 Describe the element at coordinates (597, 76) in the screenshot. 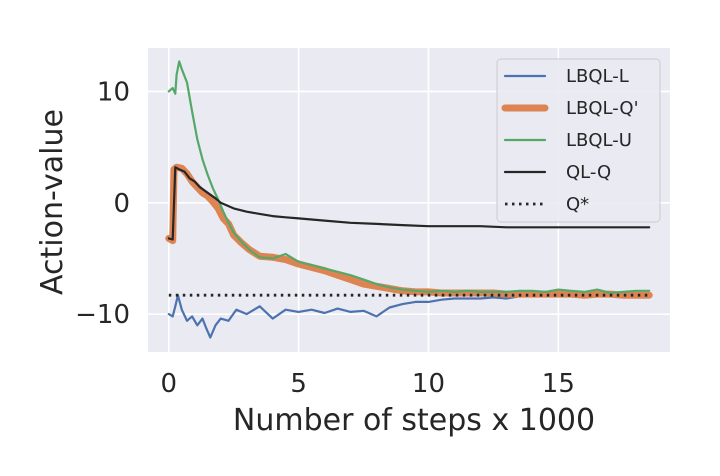

I see `legend-label: LBQL-L` at that location.